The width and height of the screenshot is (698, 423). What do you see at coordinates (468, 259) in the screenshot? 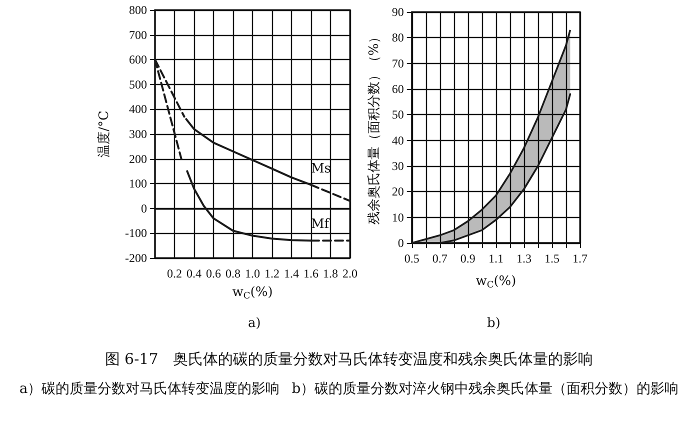
I see `x-tick-label: 0.9` at bounding box center [468, 259].